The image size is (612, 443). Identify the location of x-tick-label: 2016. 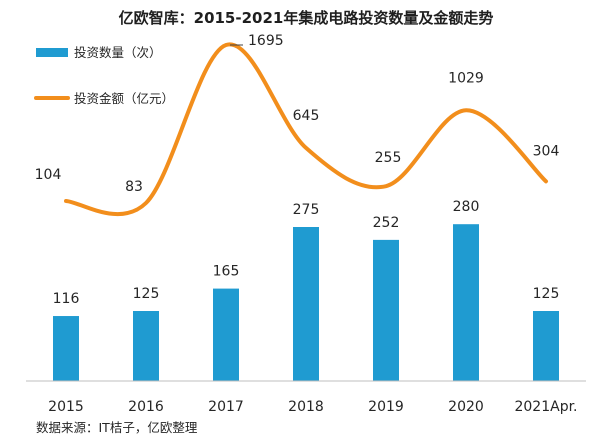
(146, 407).